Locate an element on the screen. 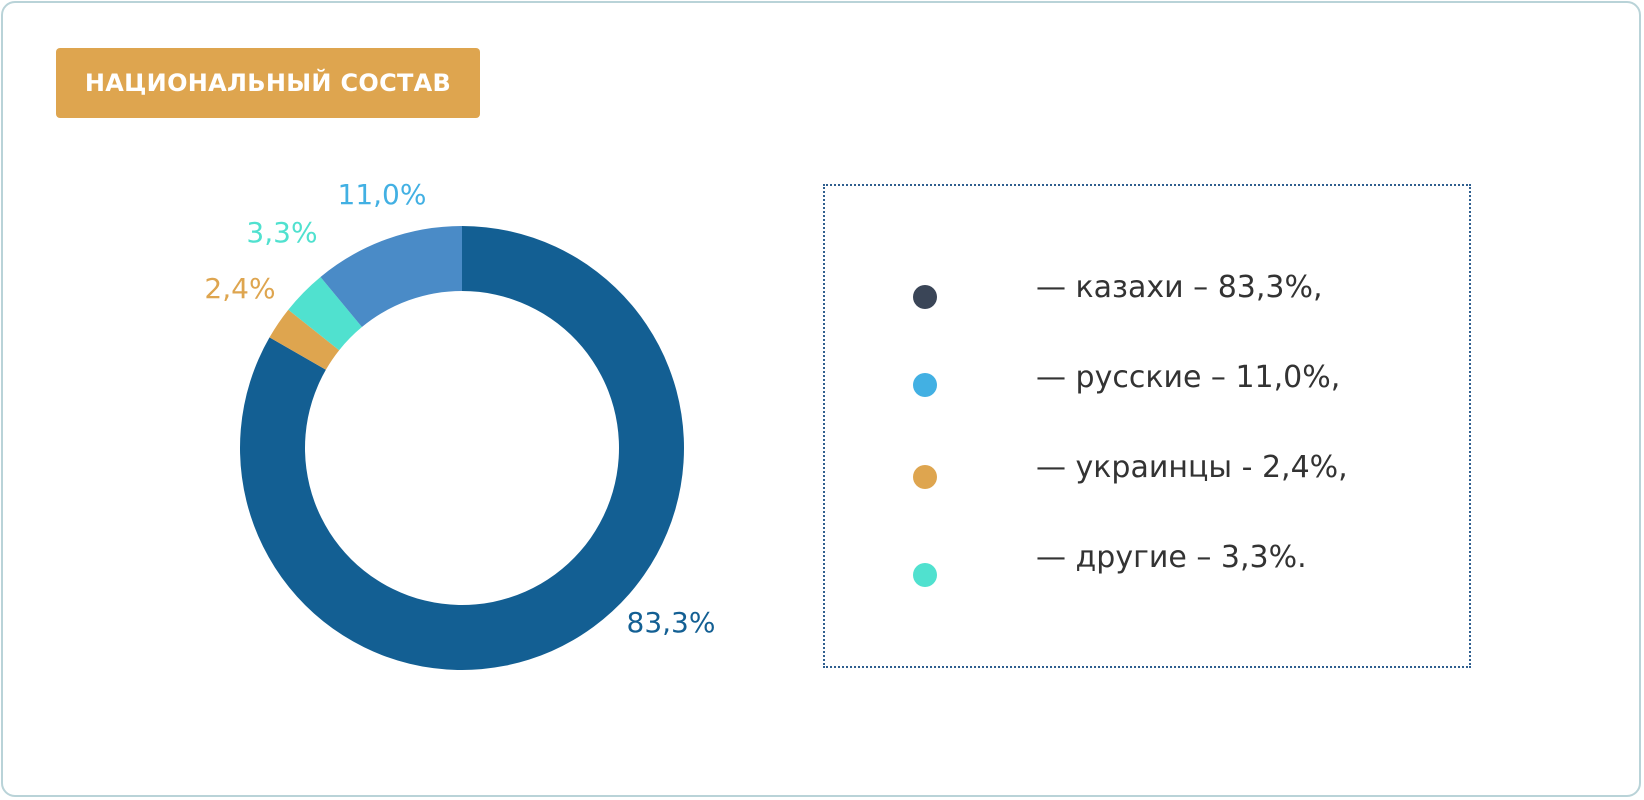 Image resolution: width=1644 pixels, height=800 pixels. legend-dot-kazakhs is located at coordinates (925, 297).